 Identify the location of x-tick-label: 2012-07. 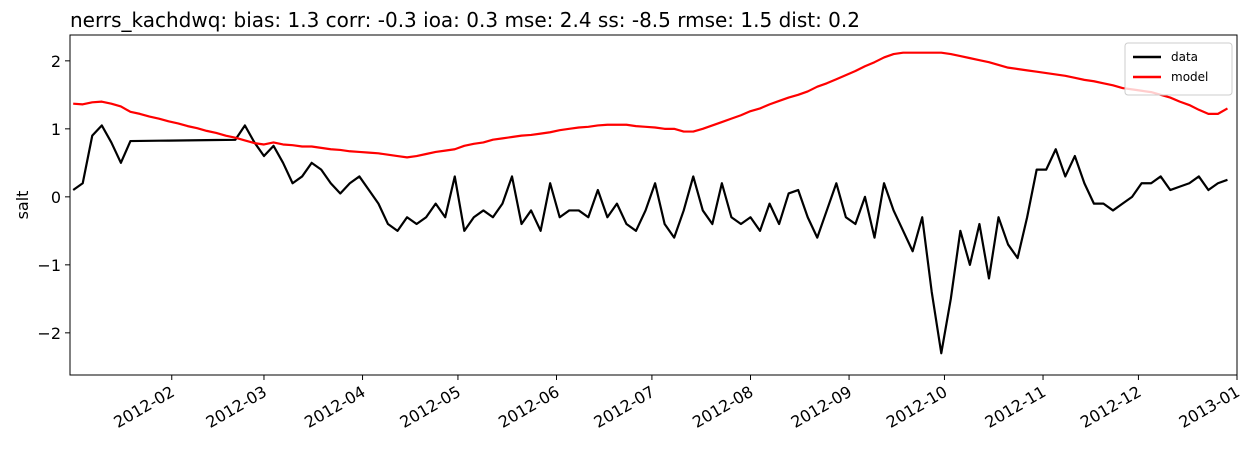
(624, 407).